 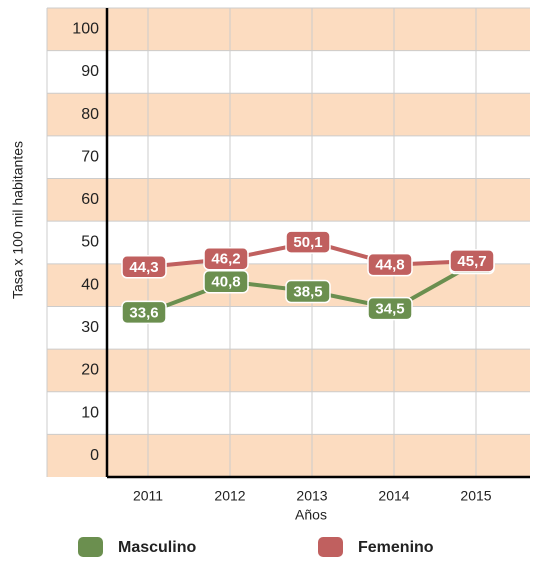 I want to click on y-tick-label: 60, so click(x=90, y=199).